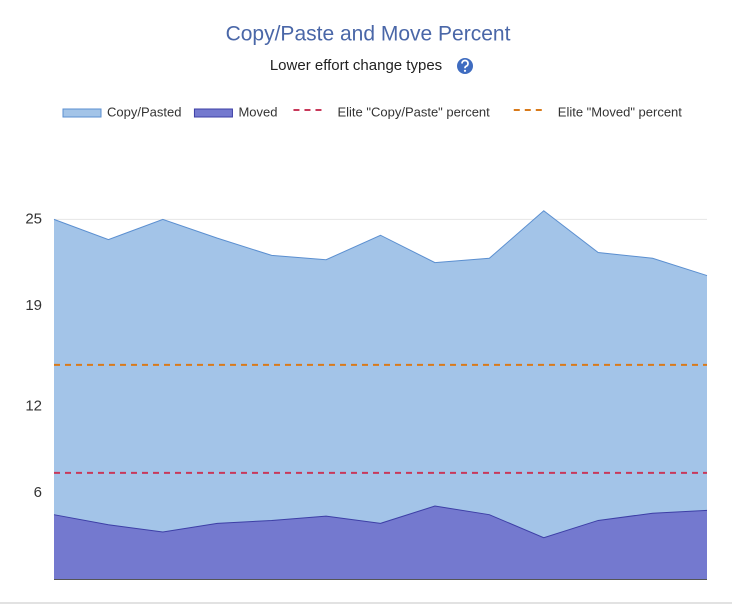  Describe the element at coordinates (465, 66) in the screenshot. I see `help-icon` at that location.